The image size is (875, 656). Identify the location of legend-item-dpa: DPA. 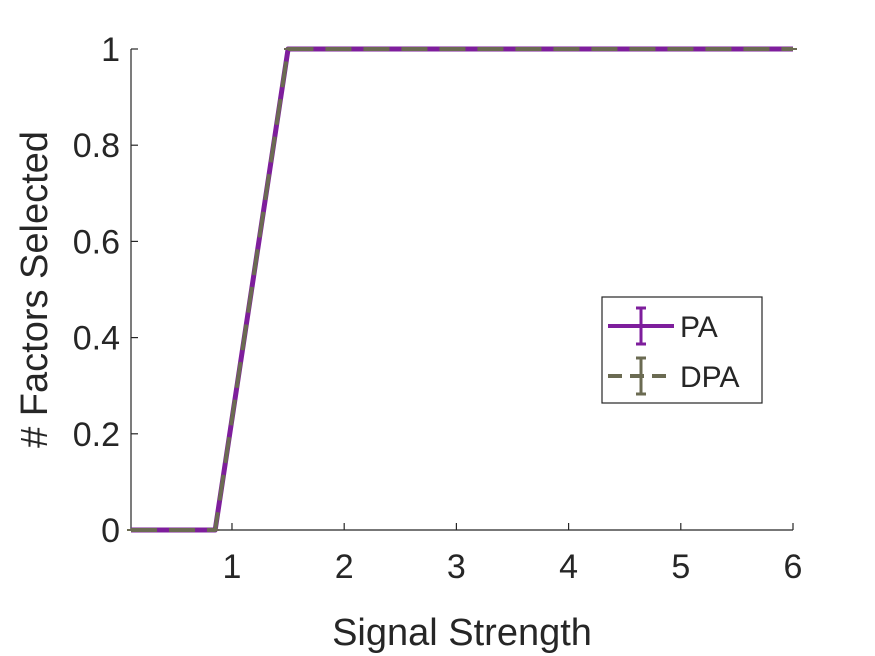
(673, 376).